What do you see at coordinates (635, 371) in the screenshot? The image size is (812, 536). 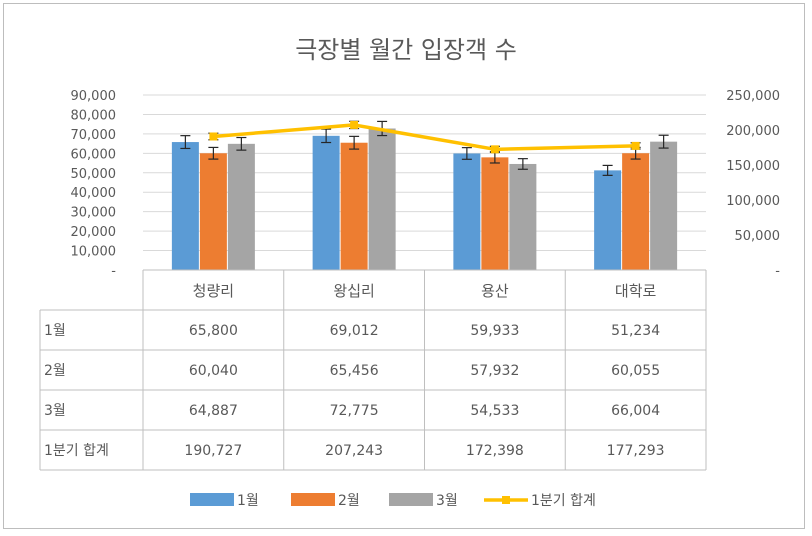 I see `table-cell-value: 60,055` at bounding box center [635, 371].